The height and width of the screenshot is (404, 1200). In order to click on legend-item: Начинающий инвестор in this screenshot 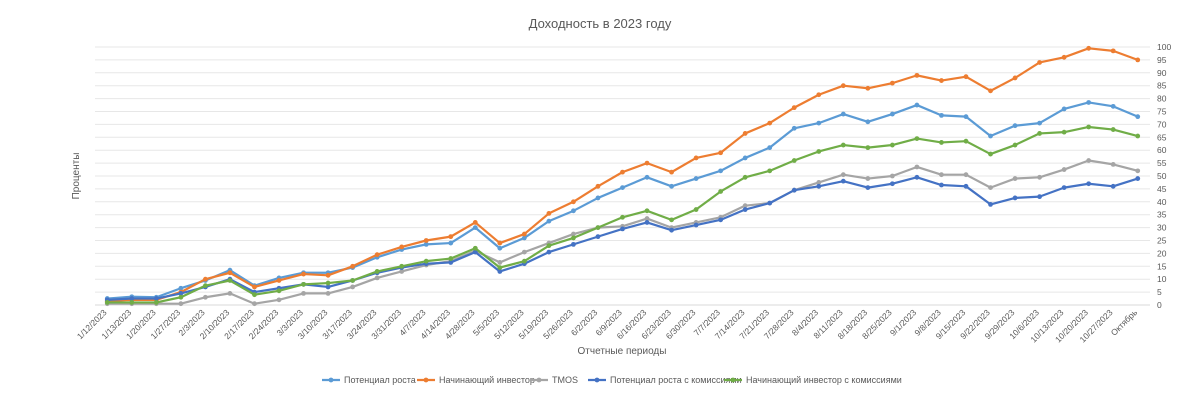, I will do `click(476, 380)`.